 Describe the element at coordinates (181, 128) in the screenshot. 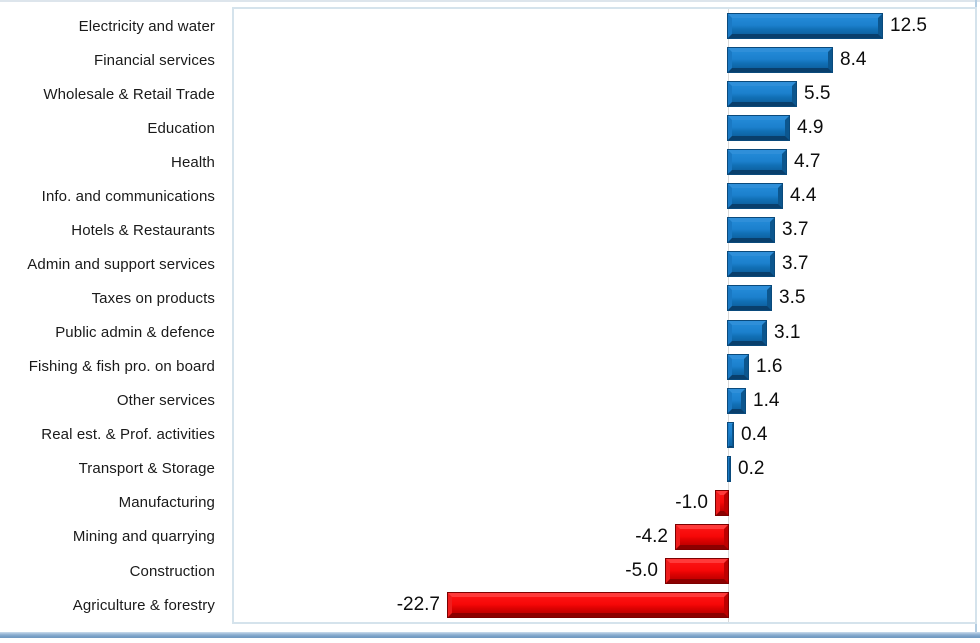

I see `category-label: Education` at that location.